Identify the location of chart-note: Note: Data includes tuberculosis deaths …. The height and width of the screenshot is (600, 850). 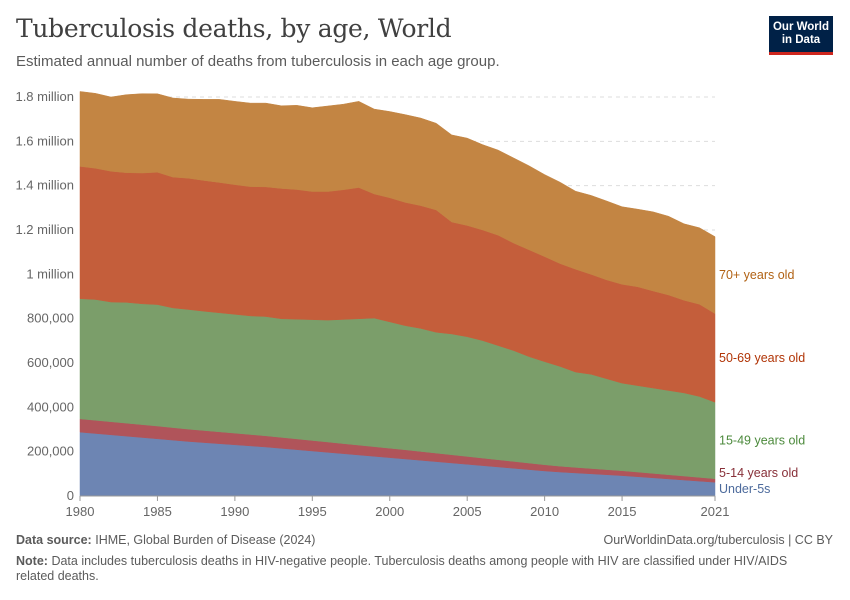
(421, 569).